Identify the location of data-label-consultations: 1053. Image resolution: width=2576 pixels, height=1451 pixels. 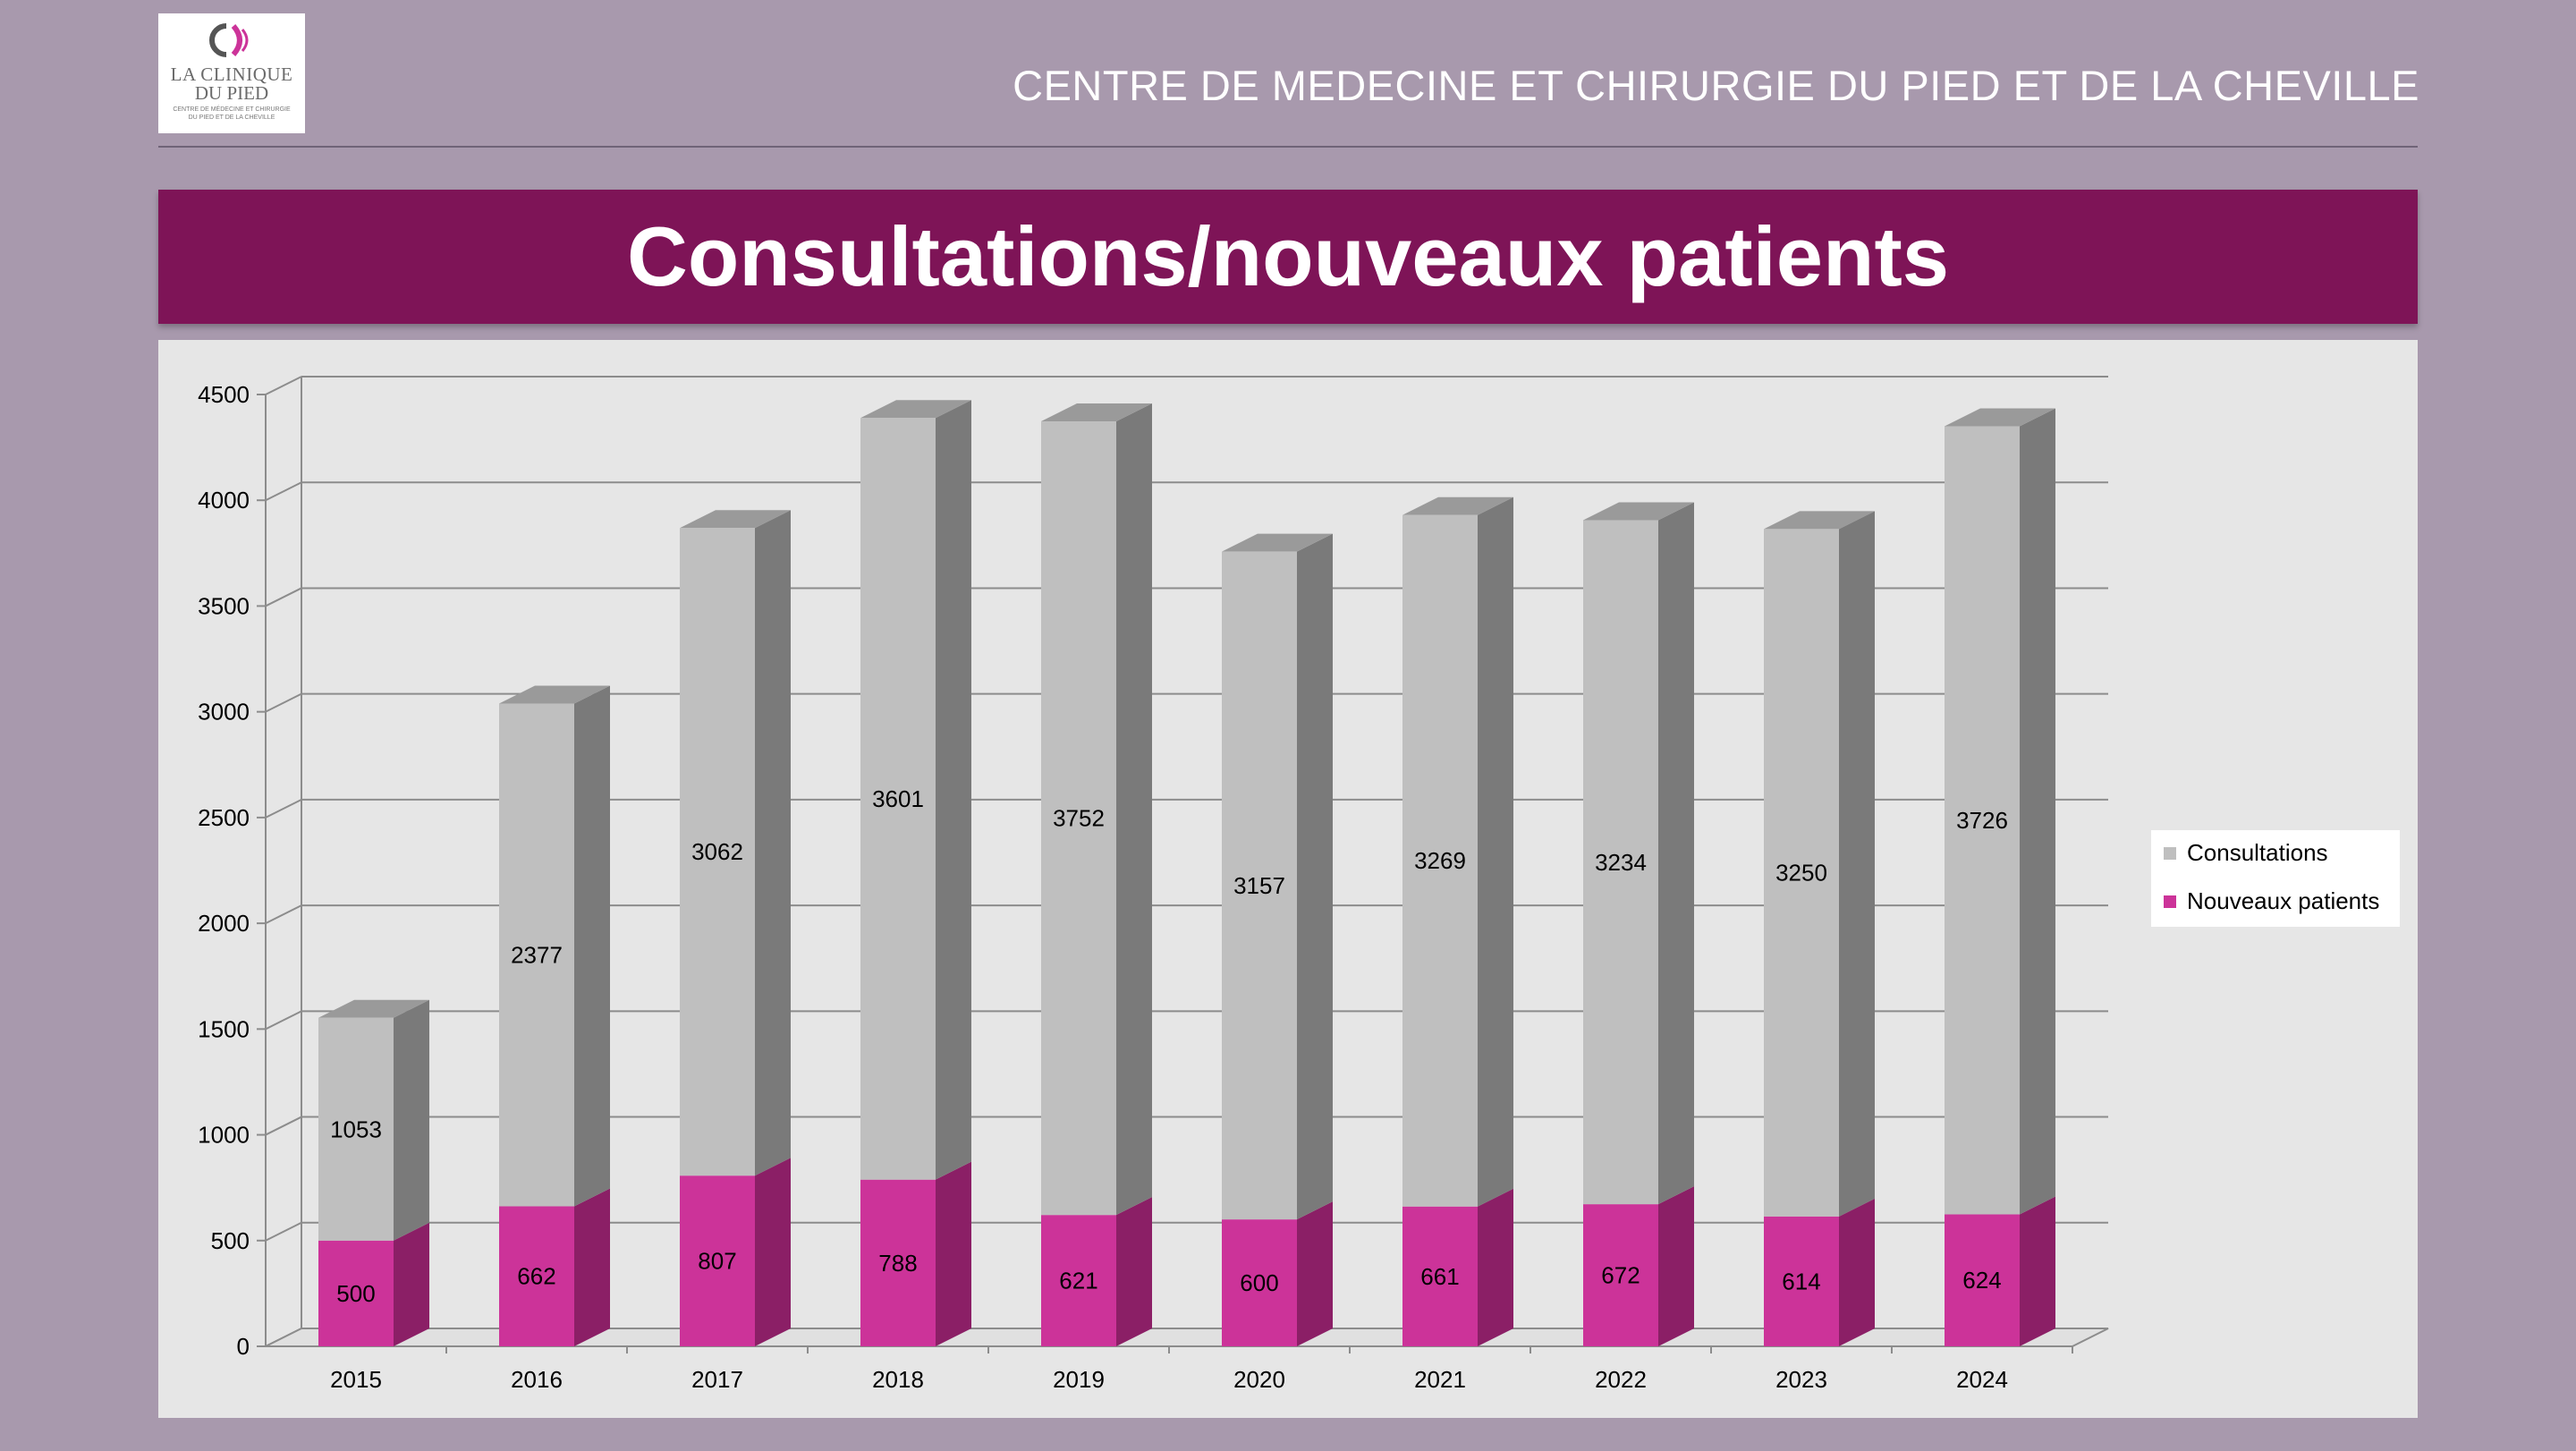
(356, 1129).